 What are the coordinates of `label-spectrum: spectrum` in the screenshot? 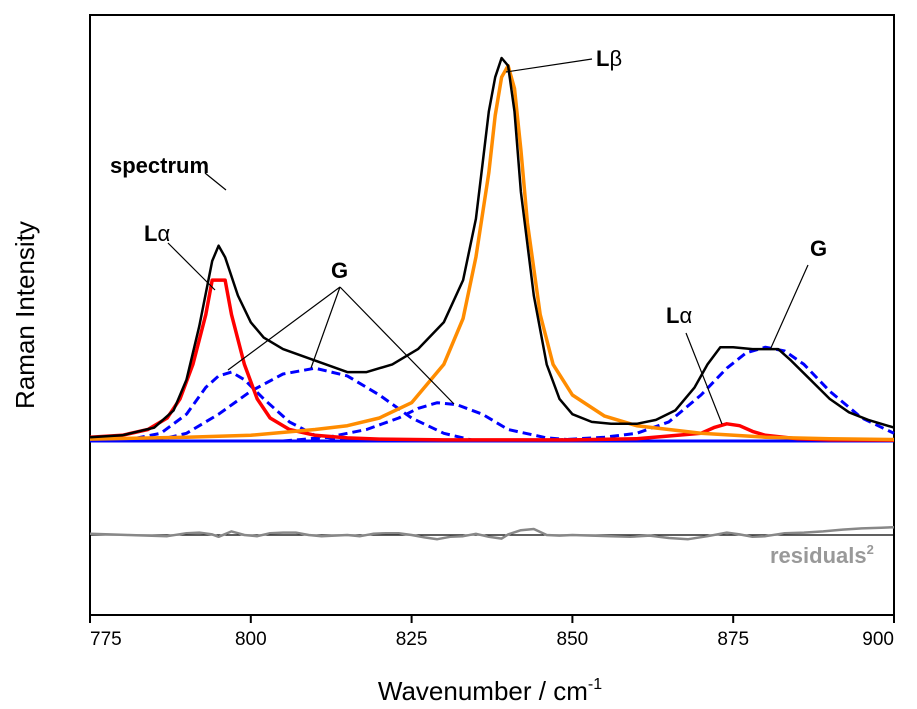 It's located at (159, 165).